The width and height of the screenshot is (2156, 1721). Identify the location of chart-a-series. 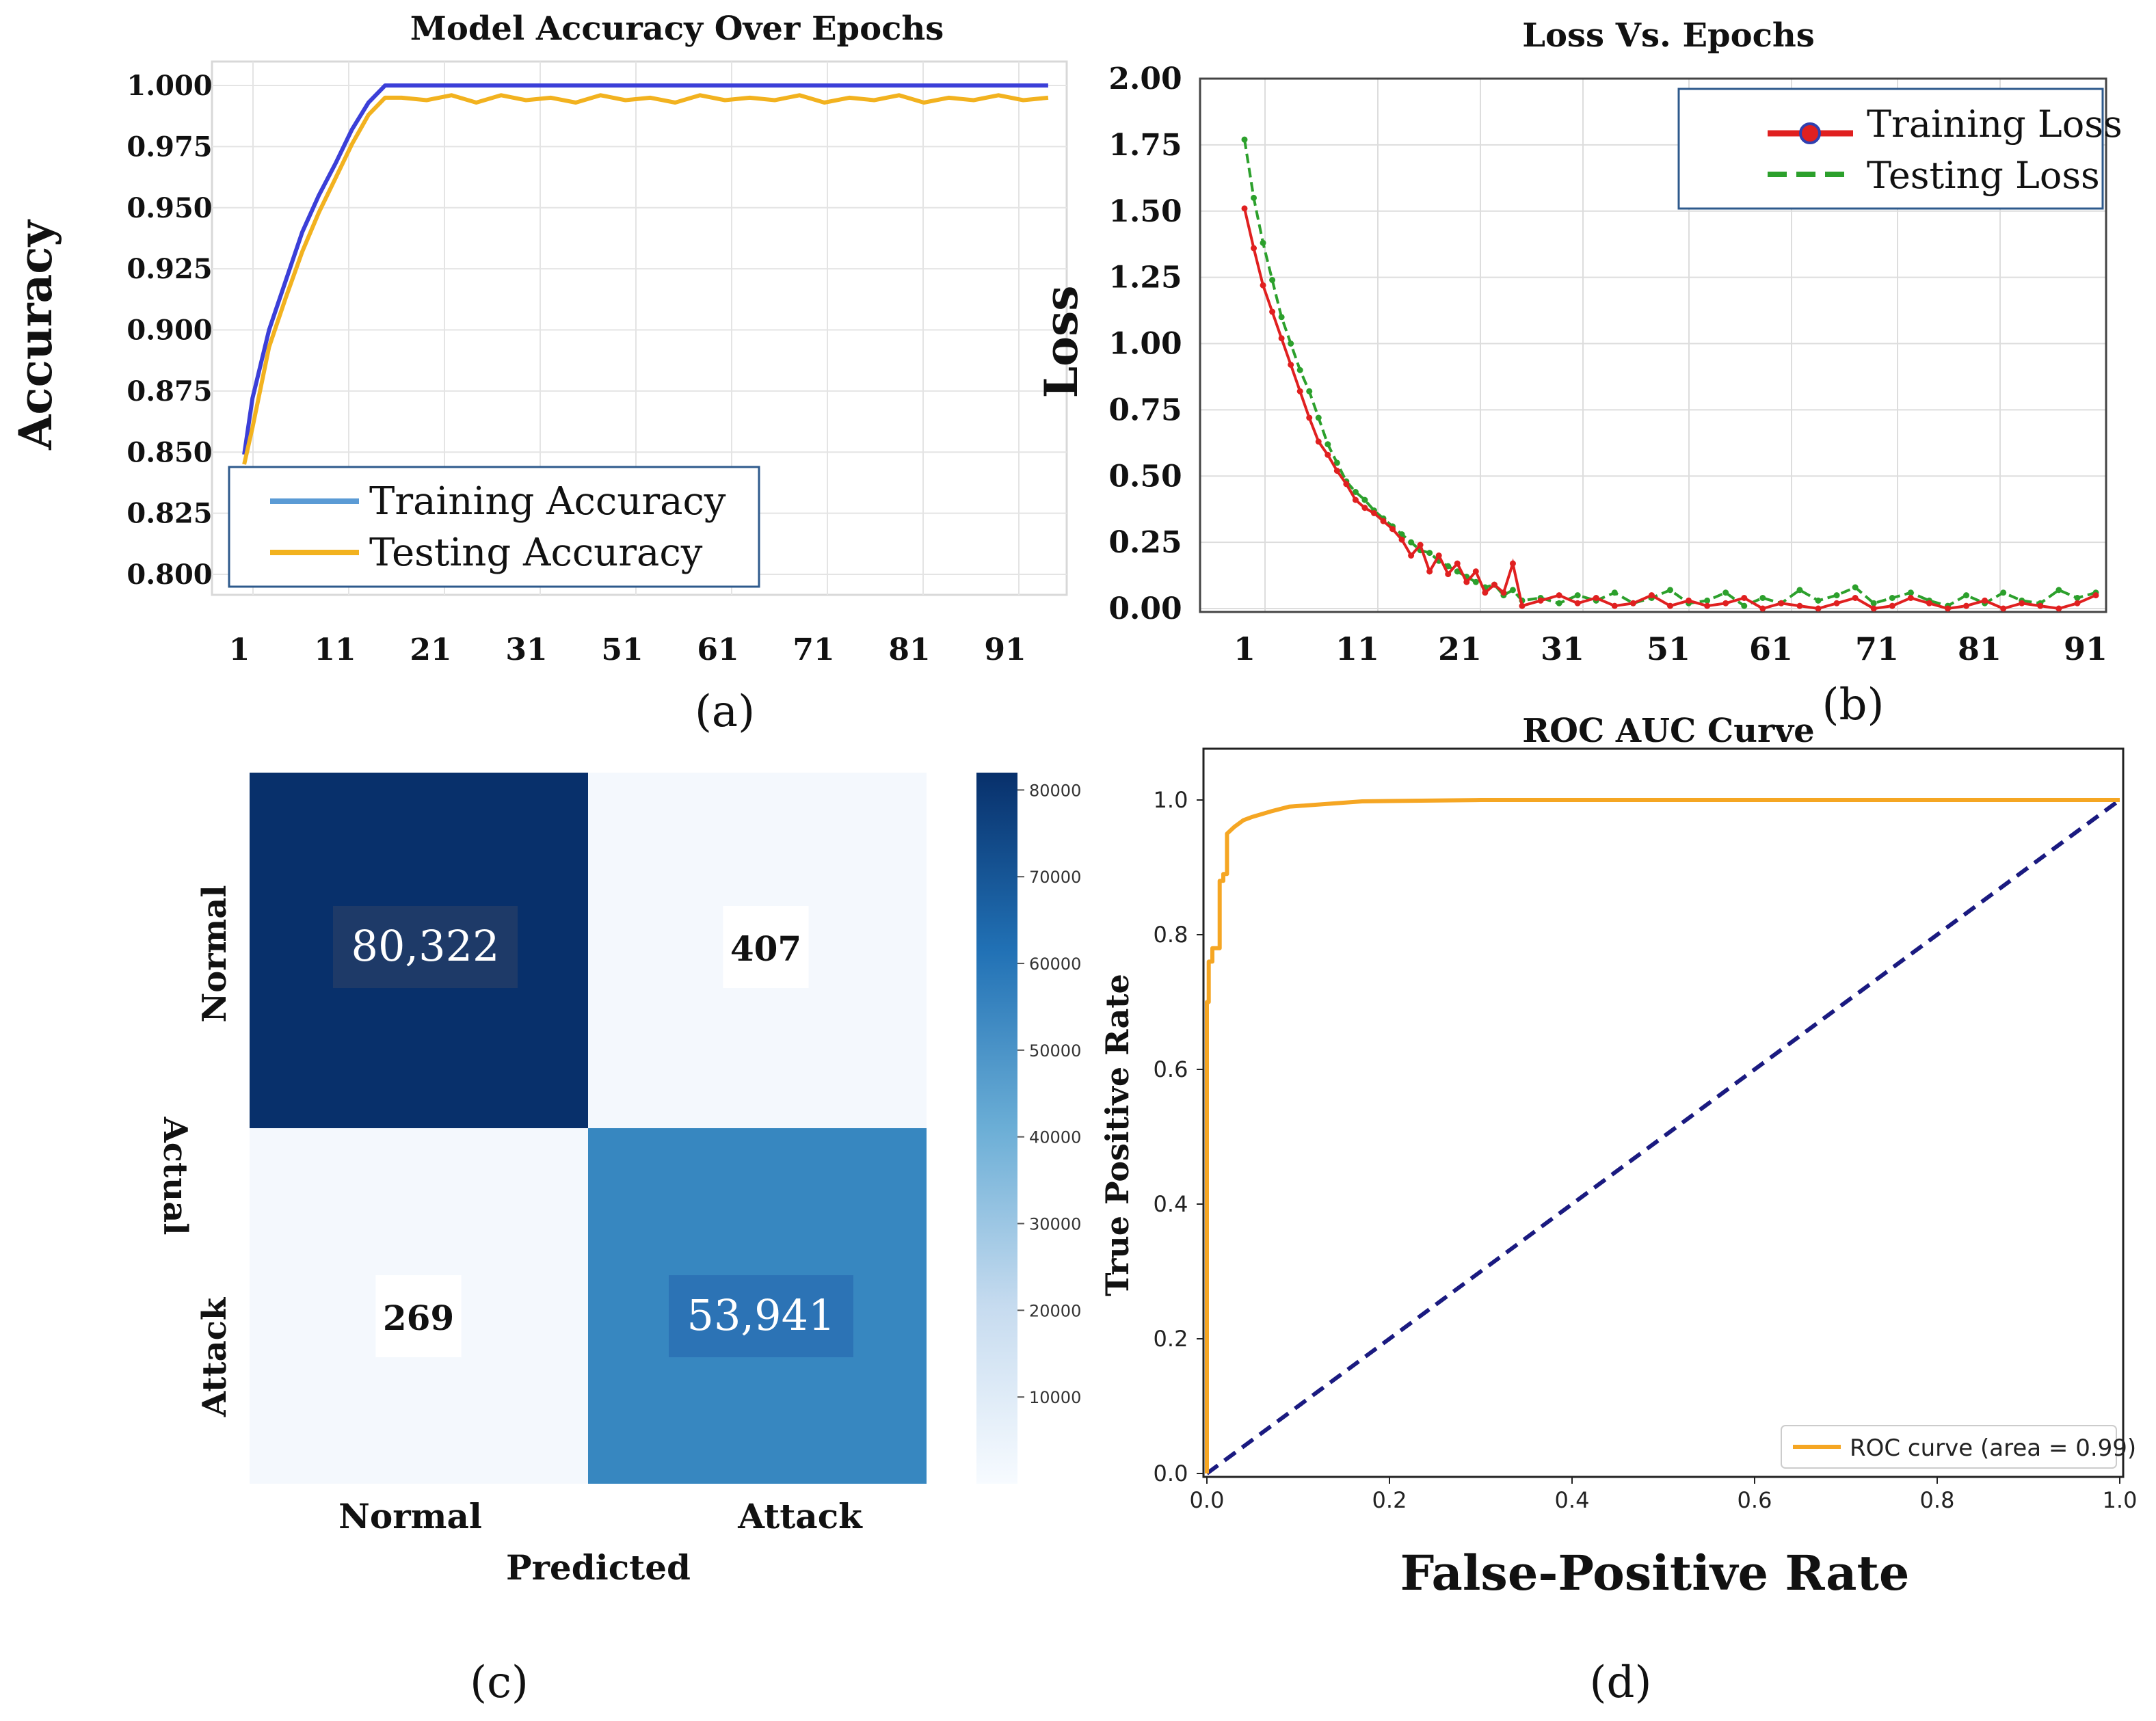
(645, 274).